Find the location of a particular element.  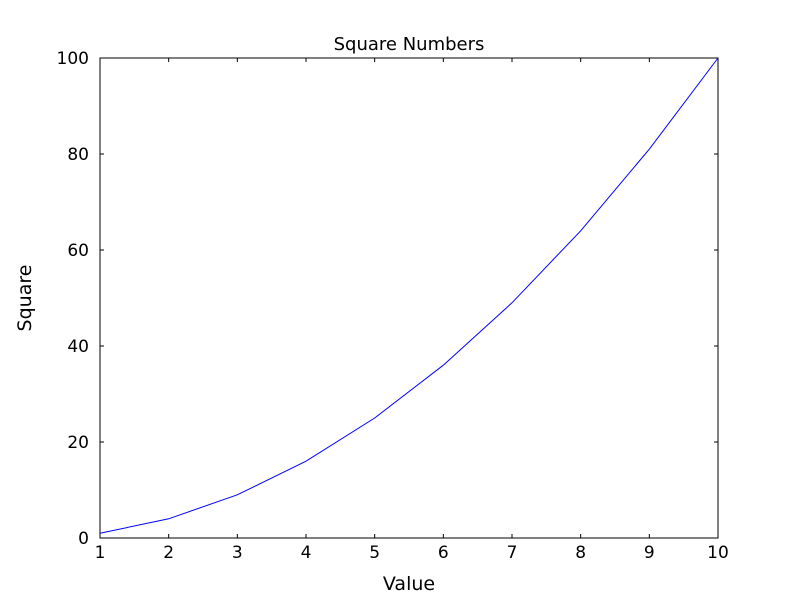

chart-title: Square Numbers is located at coordinates (409, 44).